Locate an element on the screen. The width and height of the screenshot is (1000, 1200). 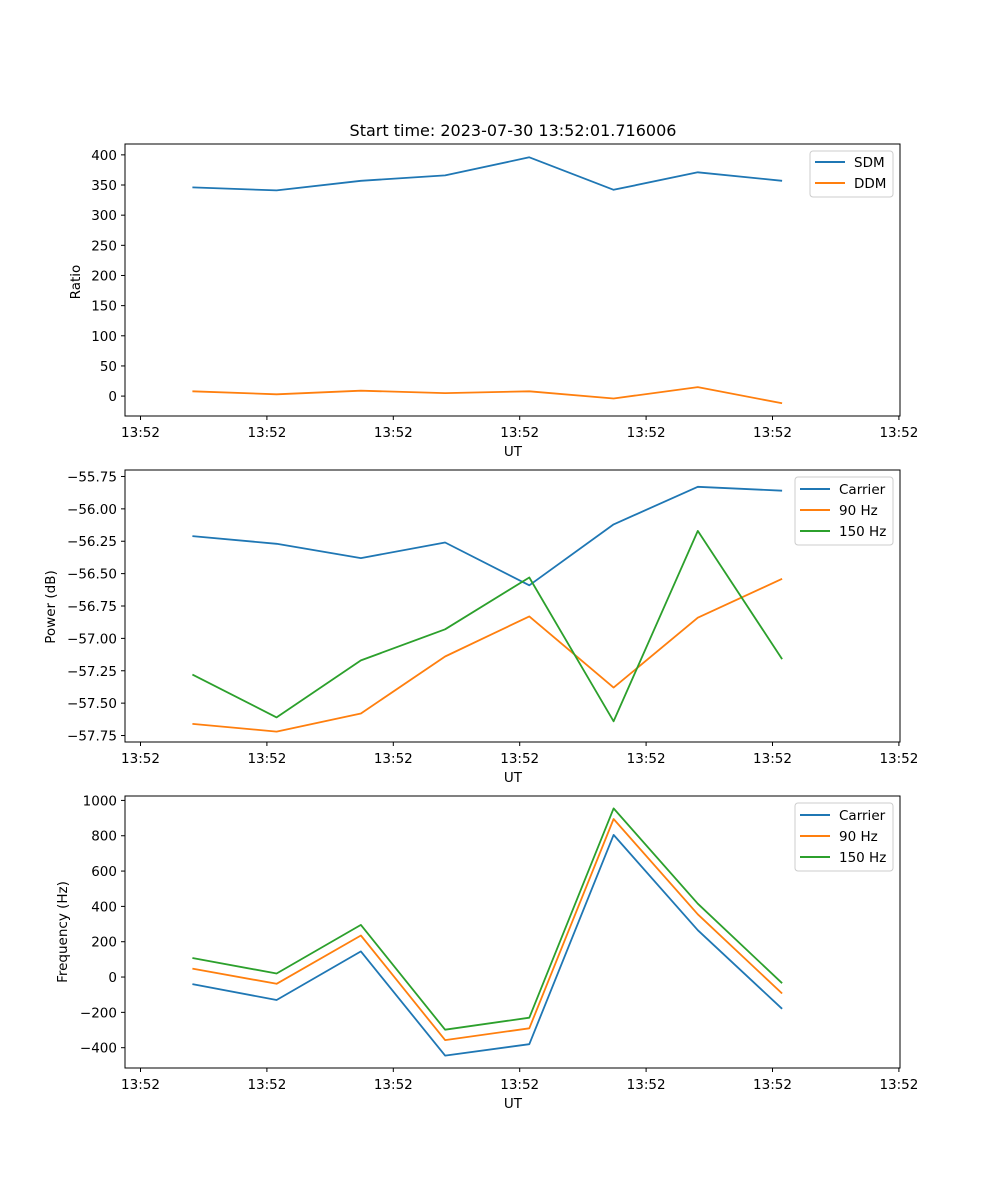
ratio-y-tick-label: 350 is located at coordinates (104, 186).